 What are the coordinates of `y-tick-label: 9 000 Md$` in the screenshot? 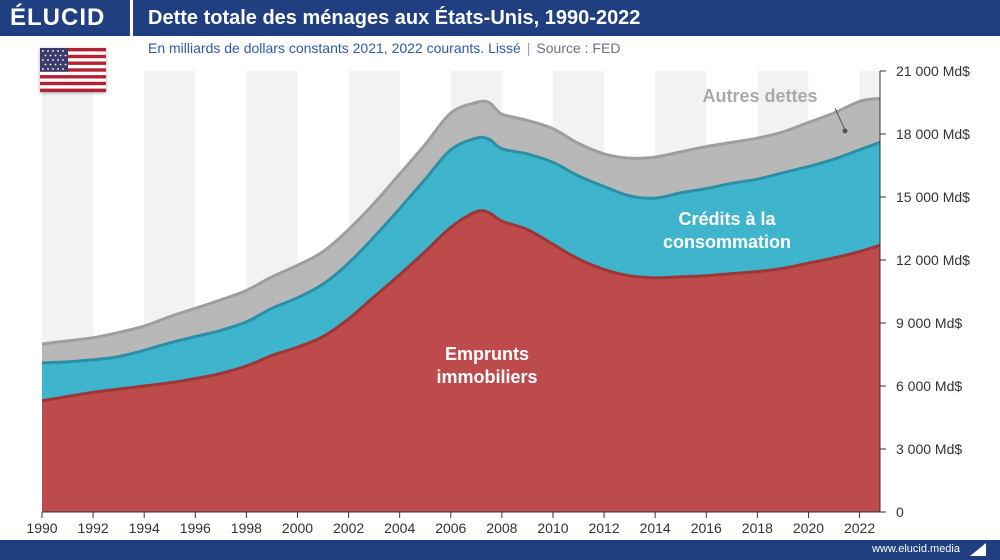 It's located at (929, 323).